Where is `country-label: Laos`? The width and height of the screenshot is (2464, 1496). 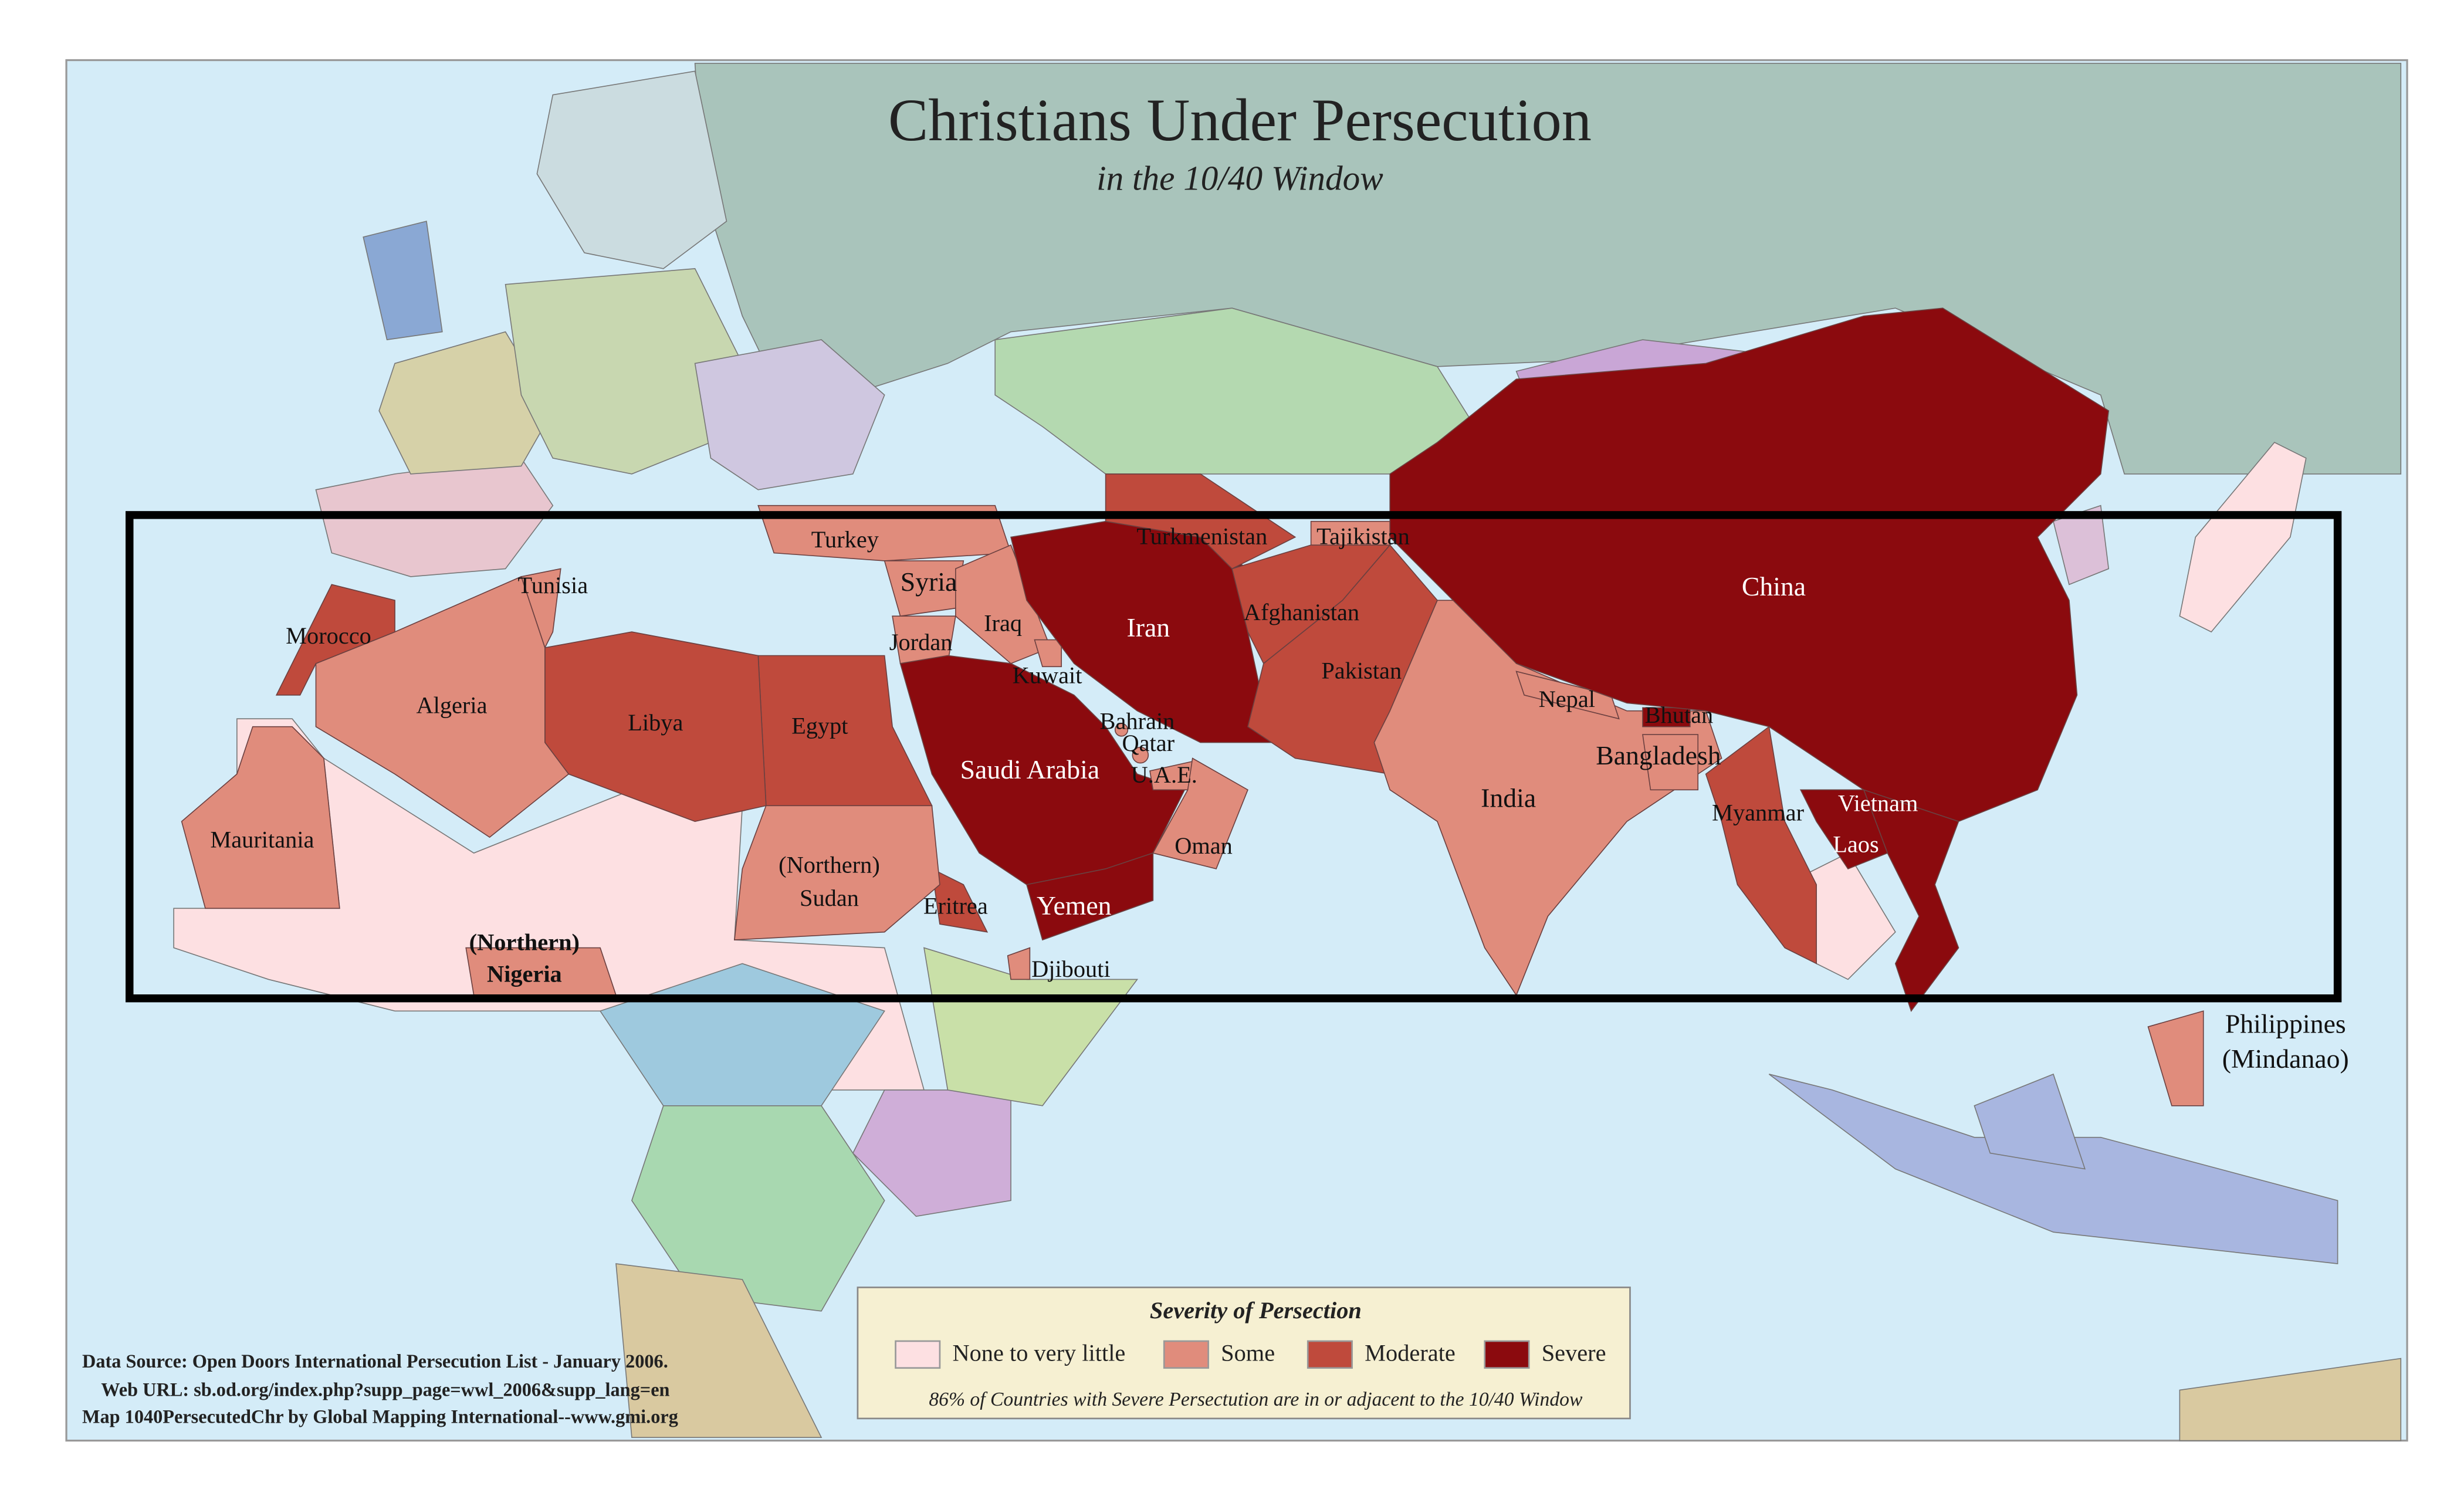 country-label: Laos is located at coordinates (1856, 845).